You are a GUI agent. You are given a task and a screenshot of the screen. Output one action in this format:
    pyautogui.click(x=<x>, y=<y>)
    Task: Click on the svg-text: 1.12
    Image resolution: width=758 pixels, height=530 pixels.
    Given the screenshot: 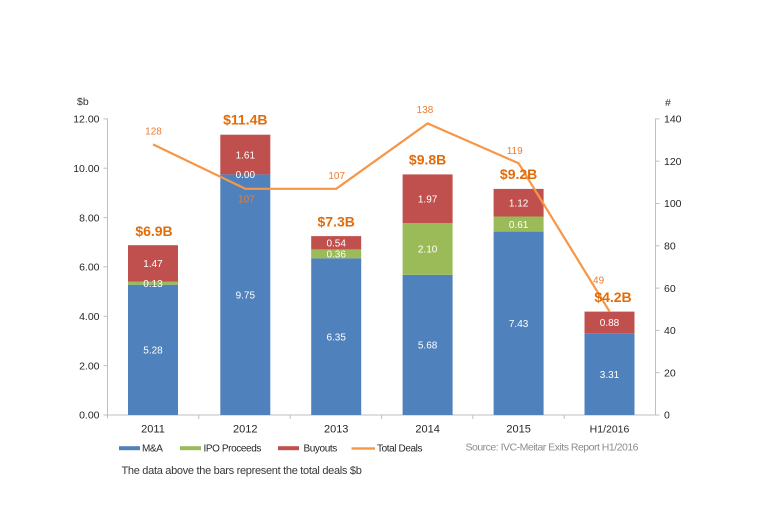 What is the action you would take?
    pyautogui.click(x=519, y=203)
    